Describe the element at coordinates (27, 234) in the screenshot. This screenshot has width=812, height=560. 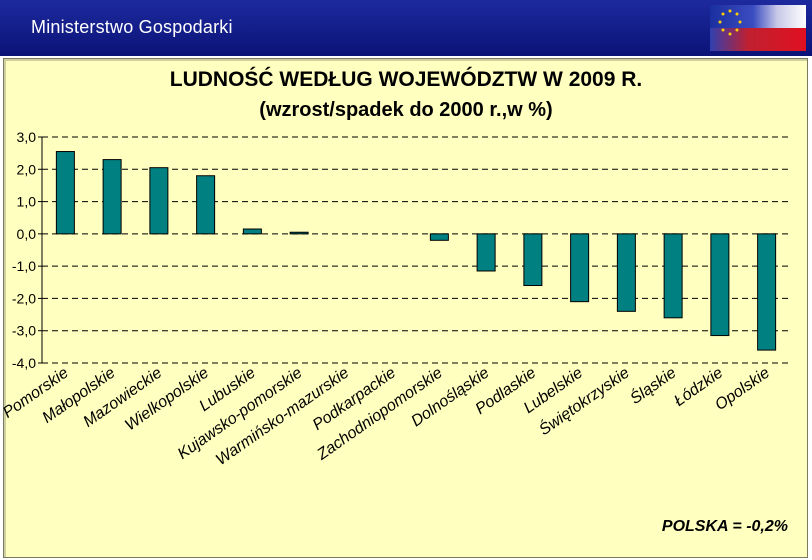
I see `y-tick-label: 0,0` at that location.